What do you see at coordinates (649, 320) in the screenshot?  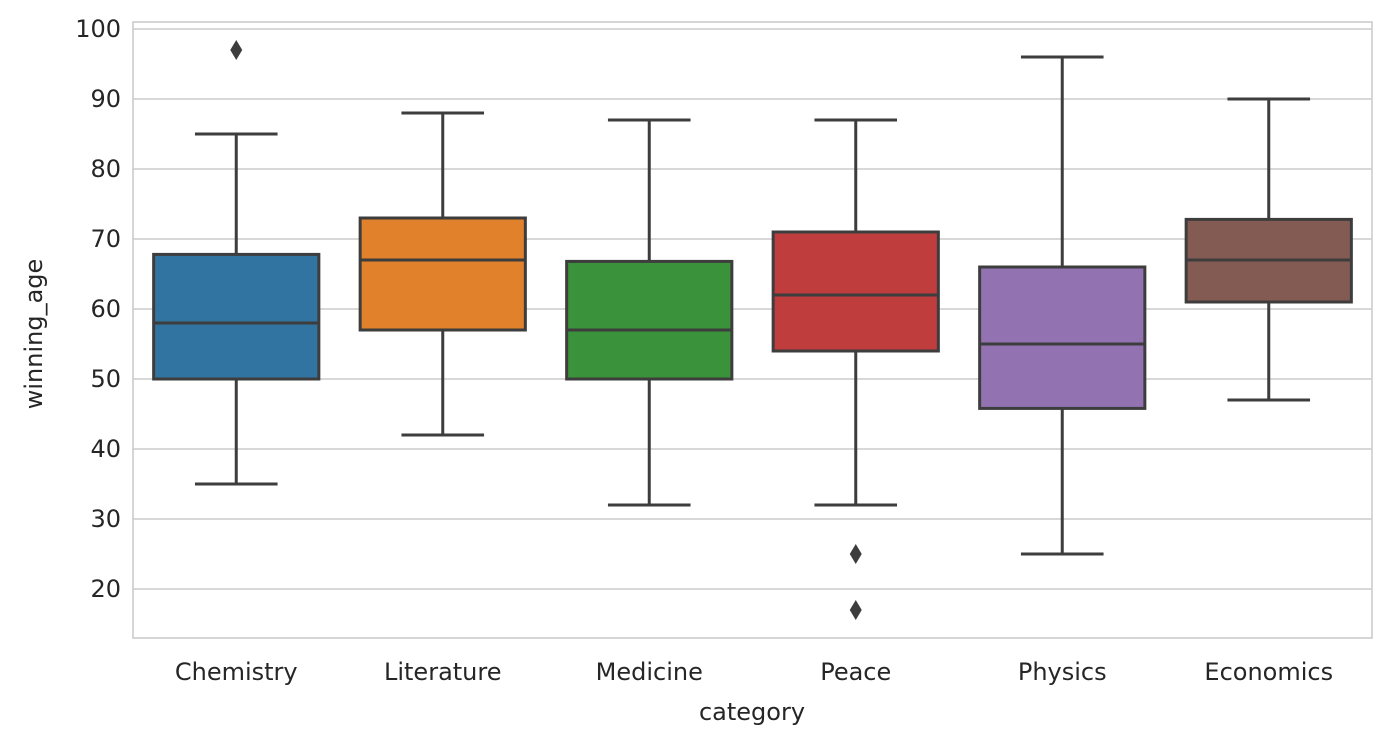 I see `box-body-medicine` at bounding box center [649, 320].